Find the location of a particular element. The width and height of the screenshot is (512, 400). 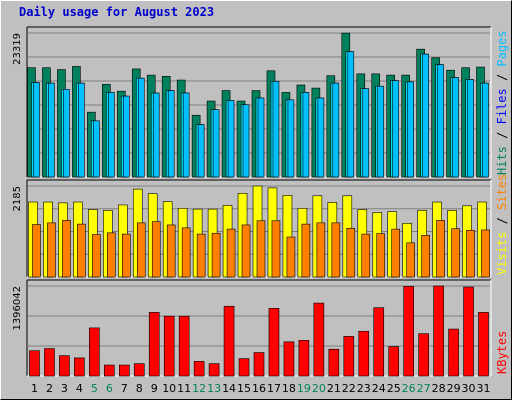

x-tick-label: 1 is located at coordinates (34, 388).